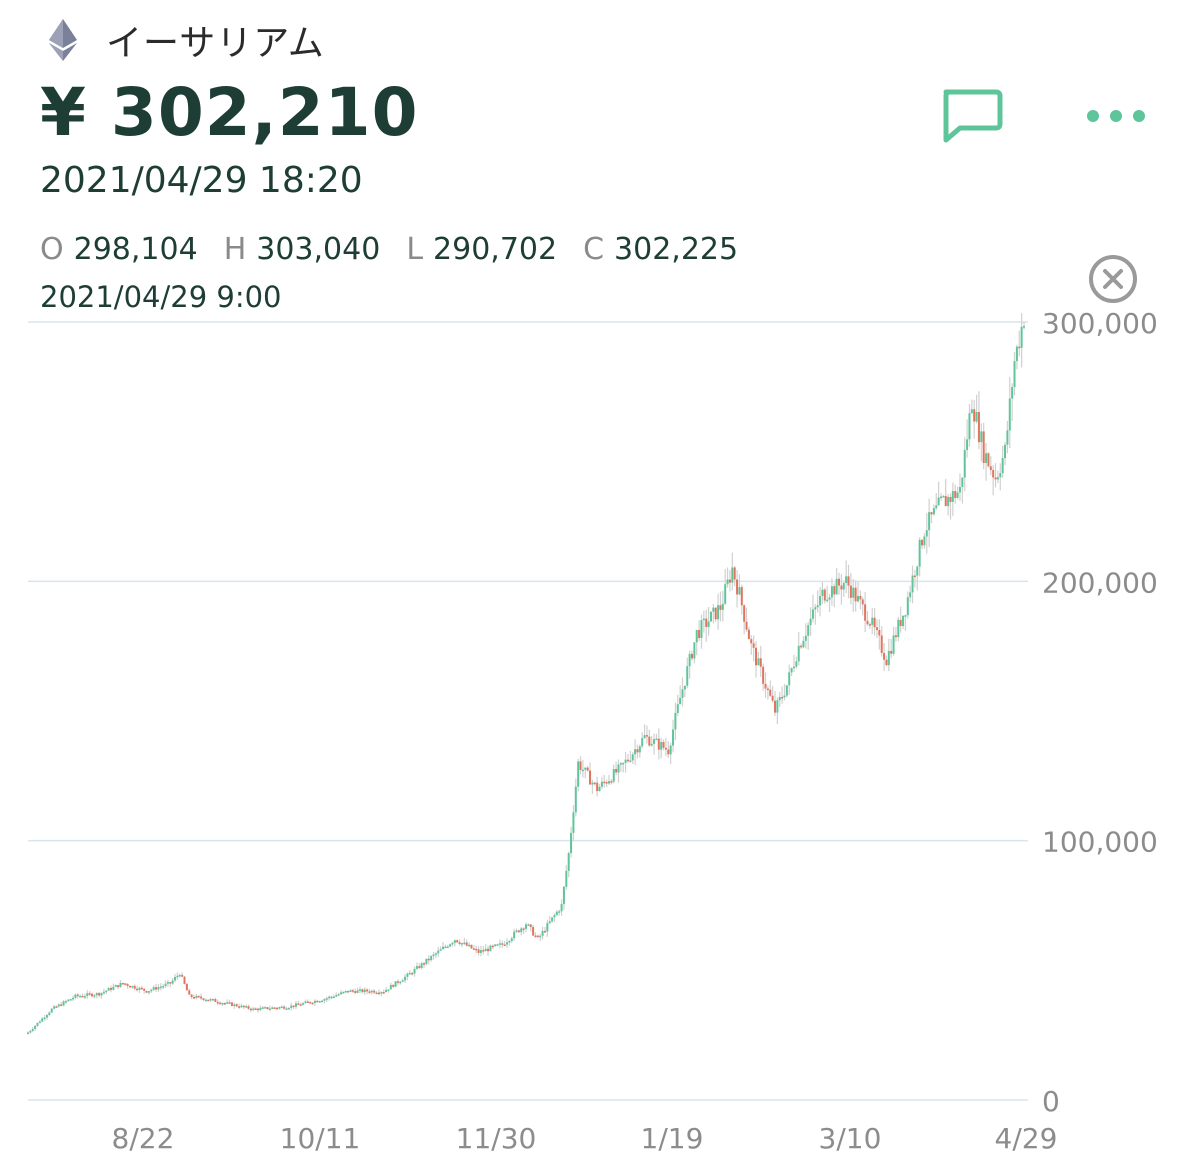  I want to click on x-tick-label: 10/11, so click(320, 1138).